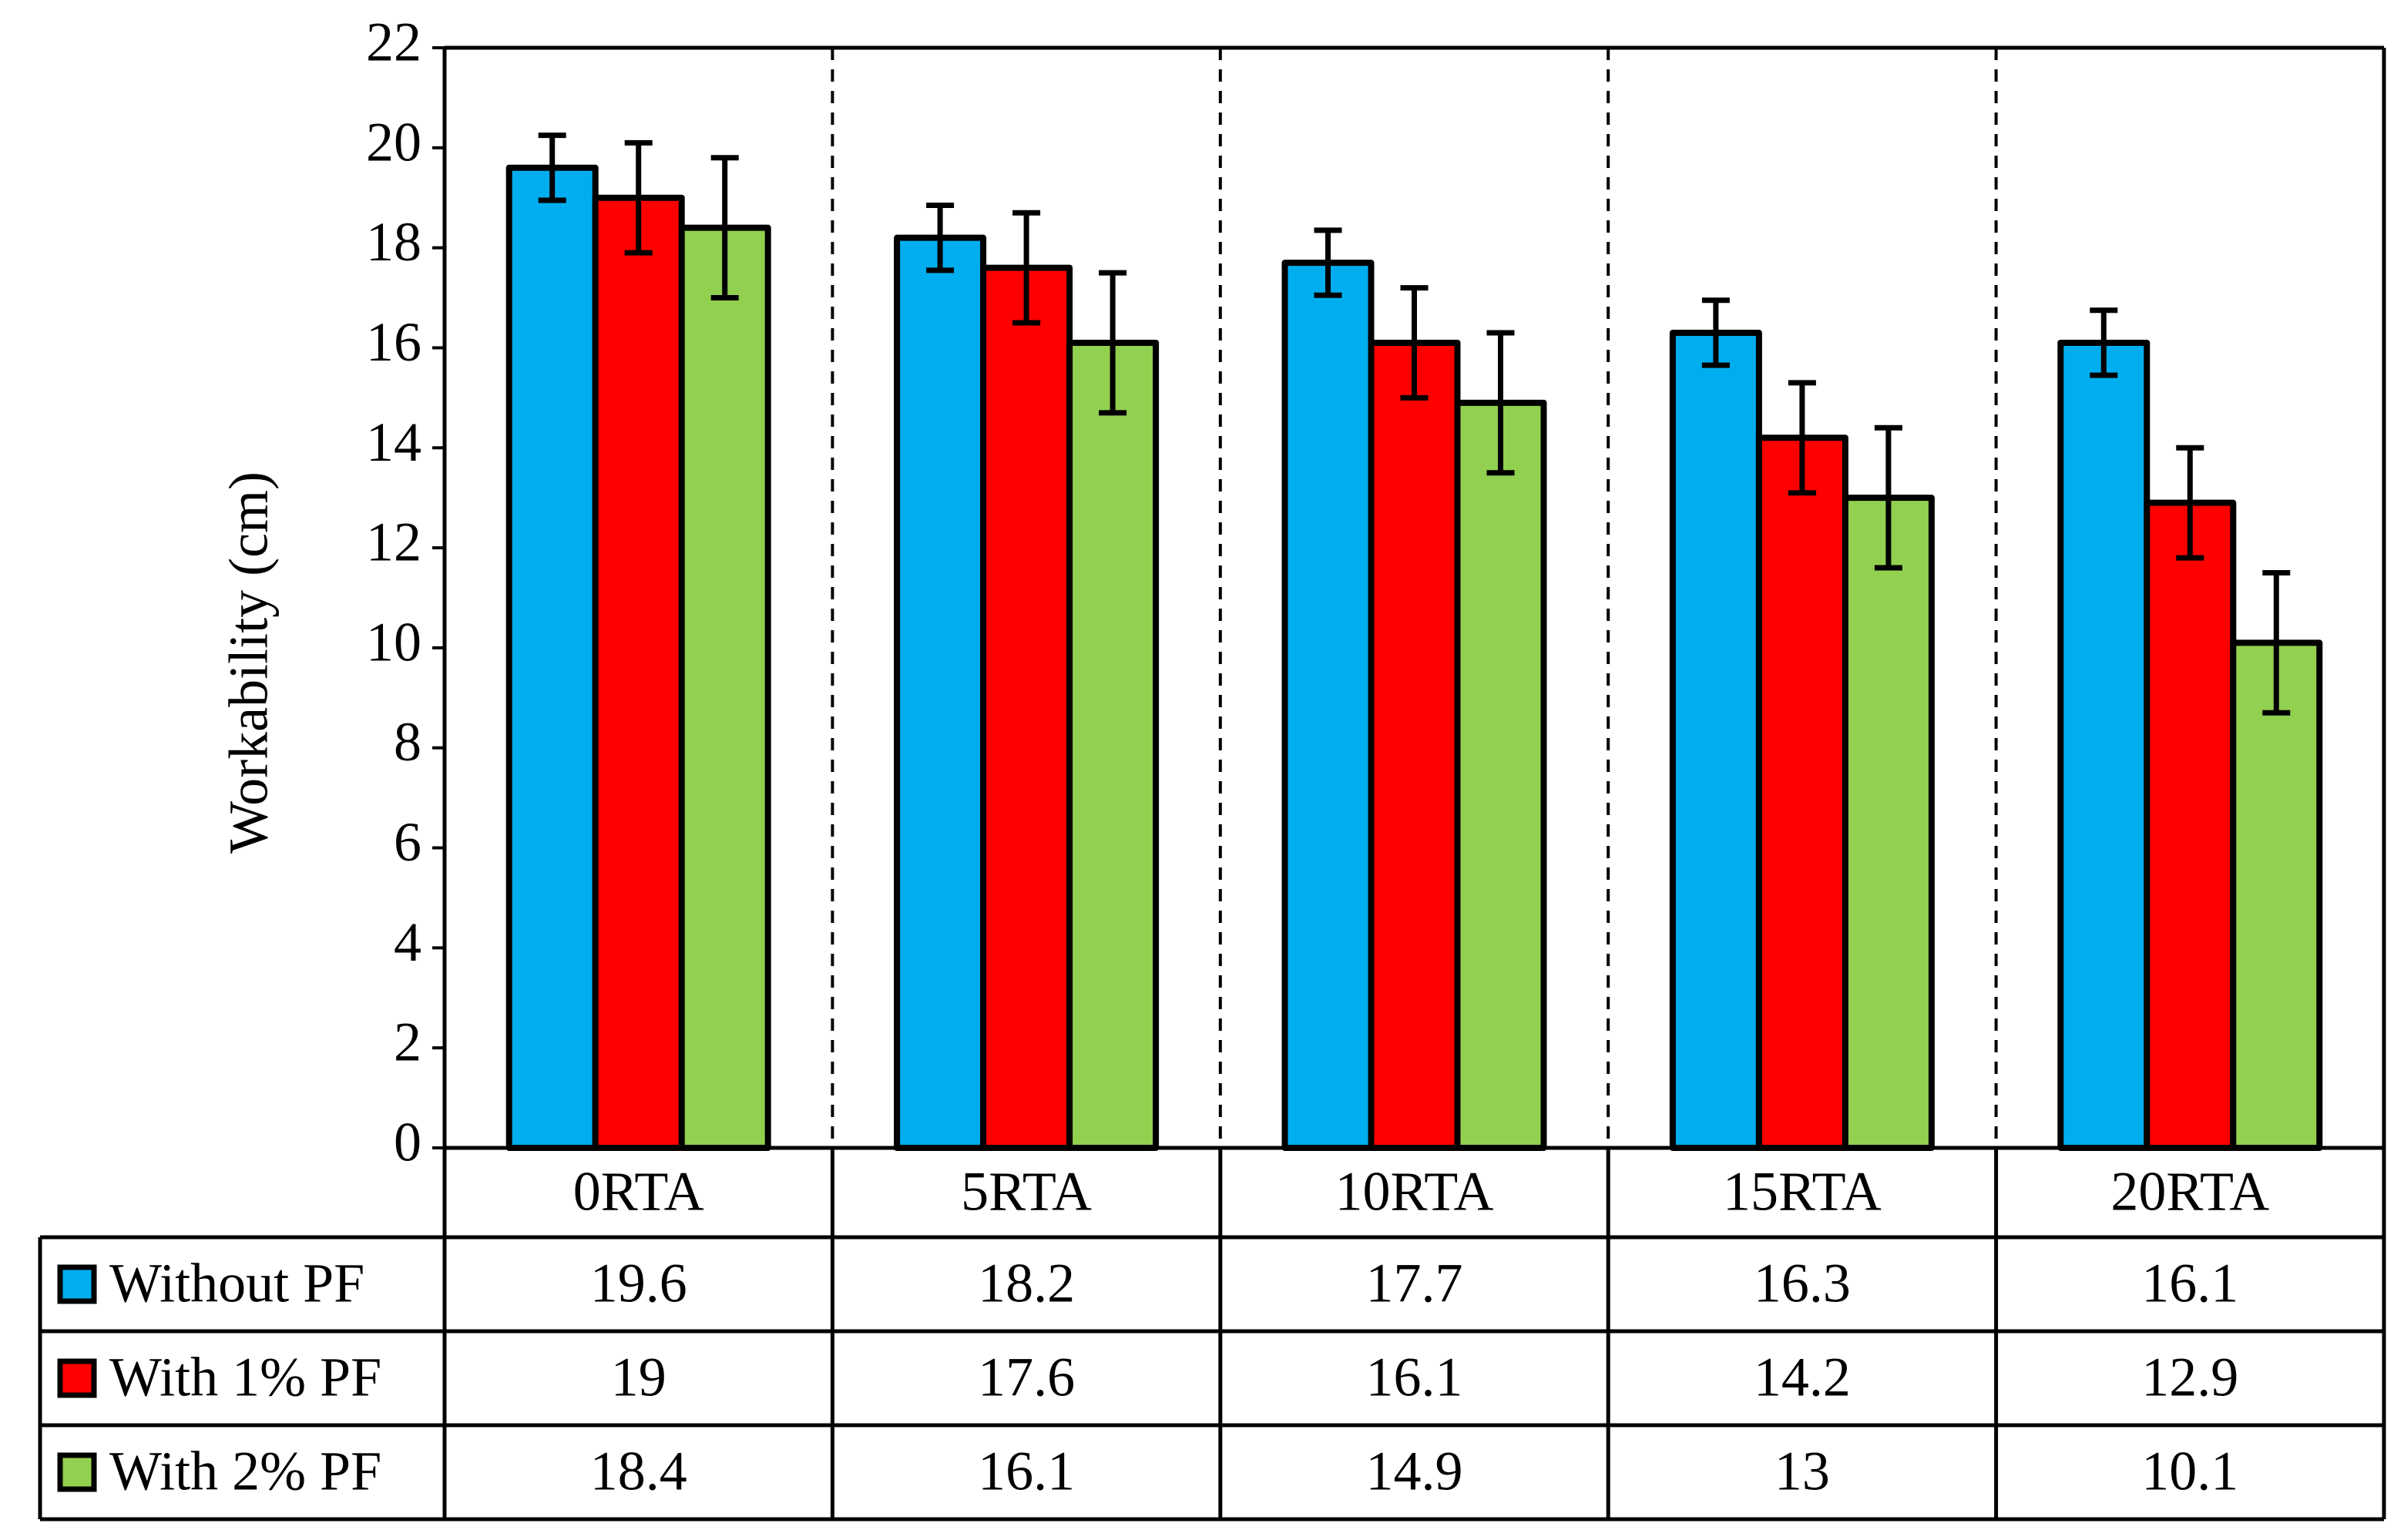 Image resolution: width=2404 pixels, height=1540 pixels. What do you see at coordinates (1328, 705) in the screenshot?
I see `bar-without-pf-10rta` at bounding box center [1328, 705].